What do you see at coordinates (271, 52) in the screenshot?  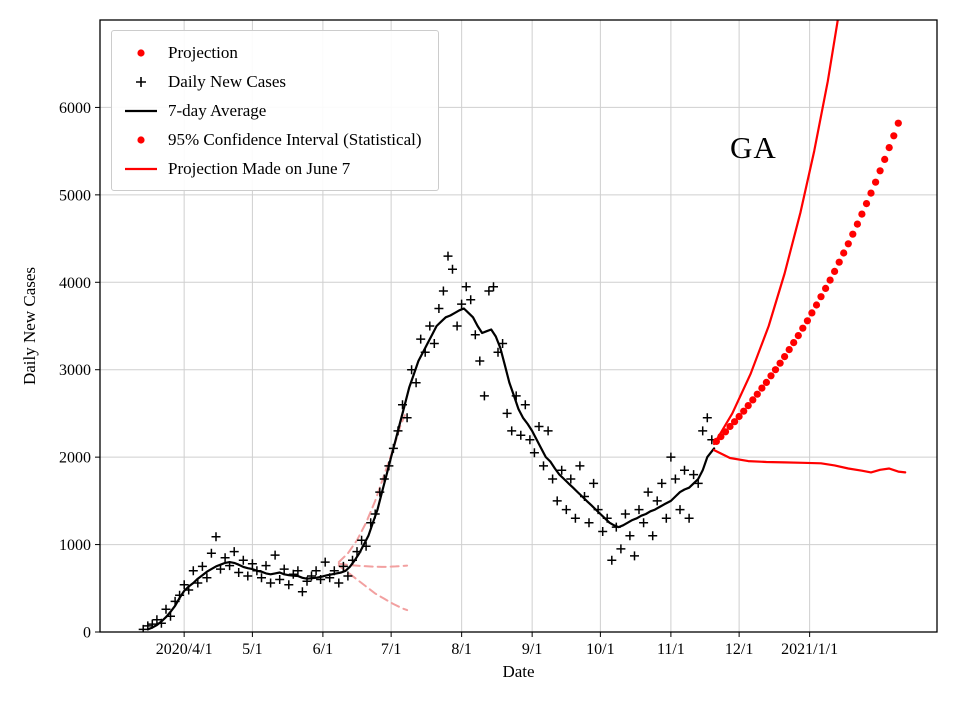 I see `legend-entry-projection: Projection` at bounding box center [271, 52].